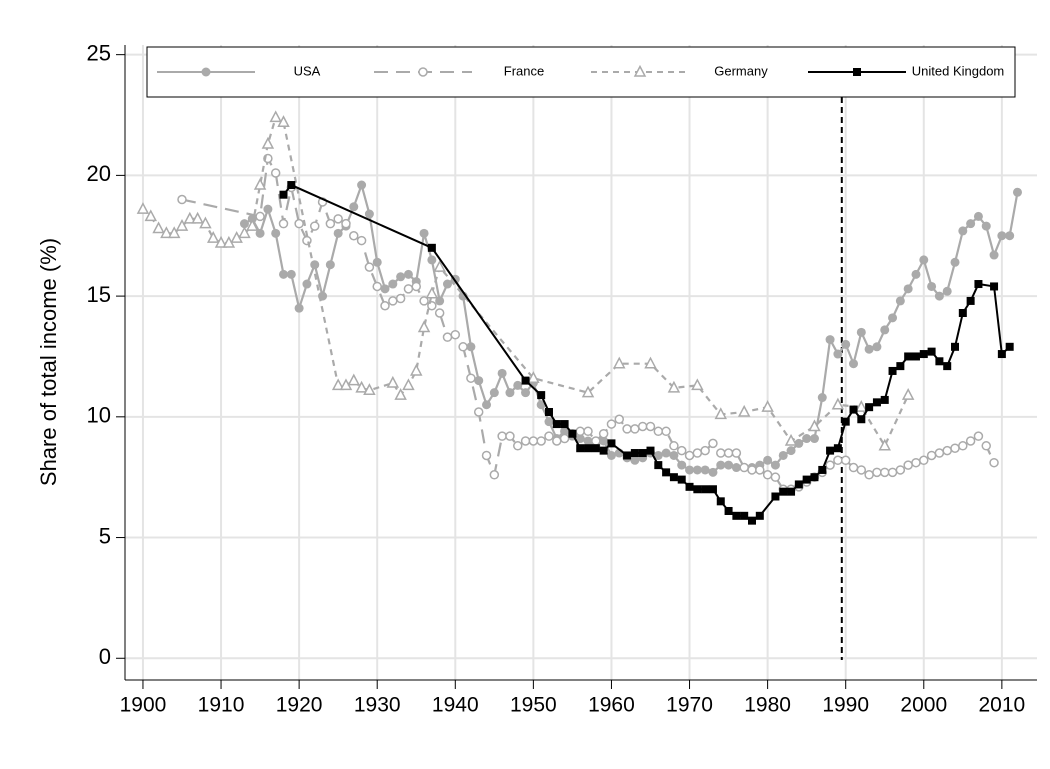  I want to click on y-tick-label: 5, so click(105, 535).